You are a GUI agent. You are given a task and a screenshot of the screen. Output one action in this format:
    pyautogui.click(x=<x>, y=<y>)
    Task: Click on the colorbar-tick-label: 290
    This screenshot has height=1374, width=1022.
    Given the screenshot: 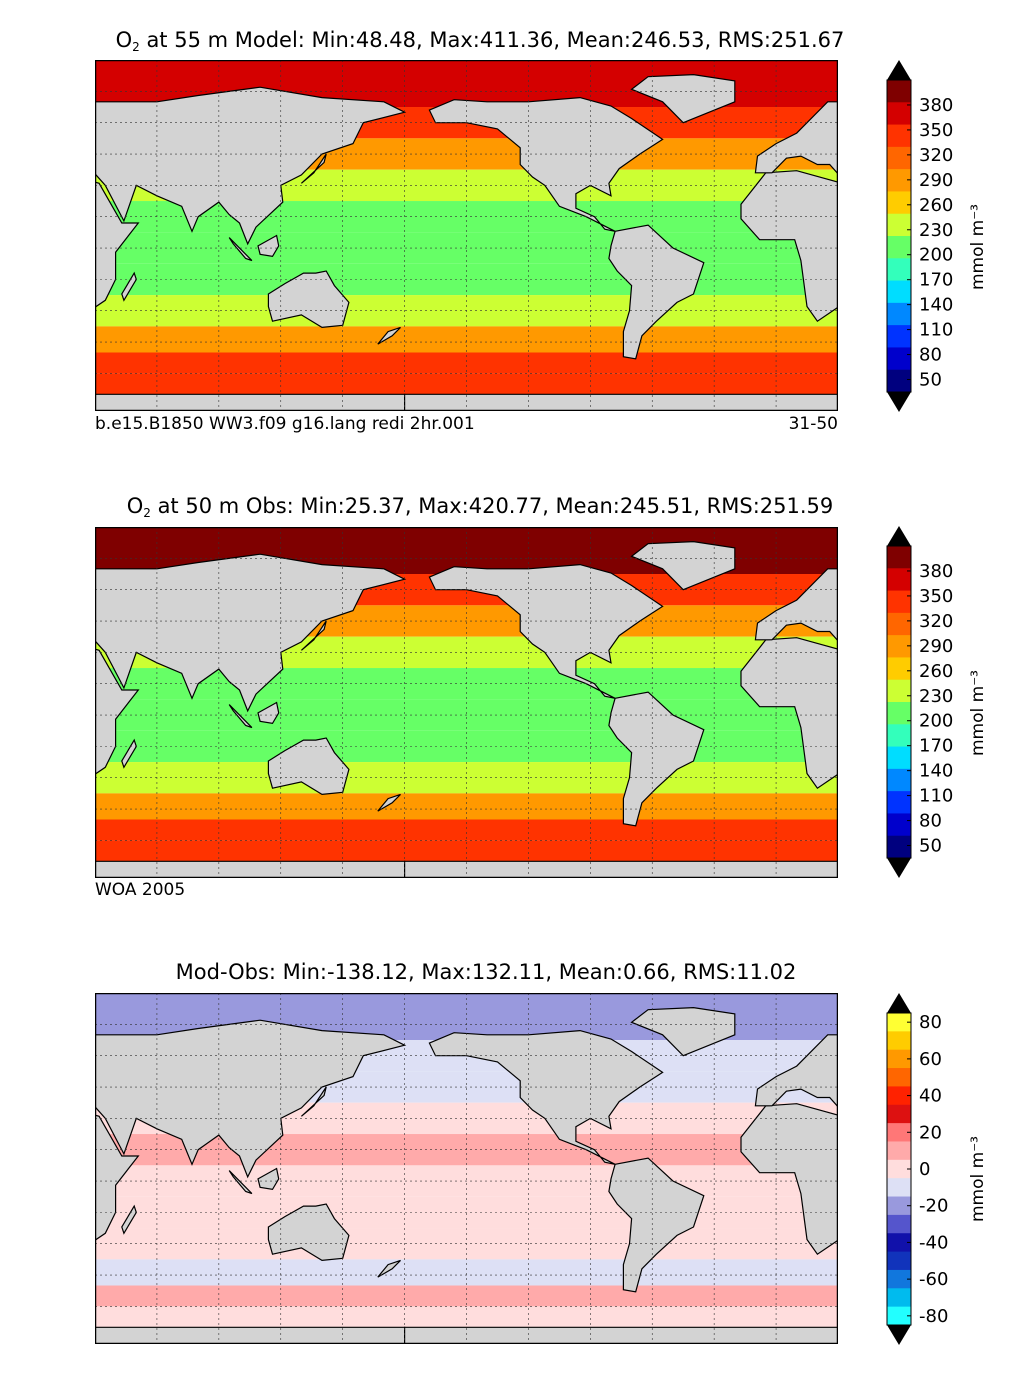 What is the action you would take?
    pyautogui.click(x=936, y=646)
    